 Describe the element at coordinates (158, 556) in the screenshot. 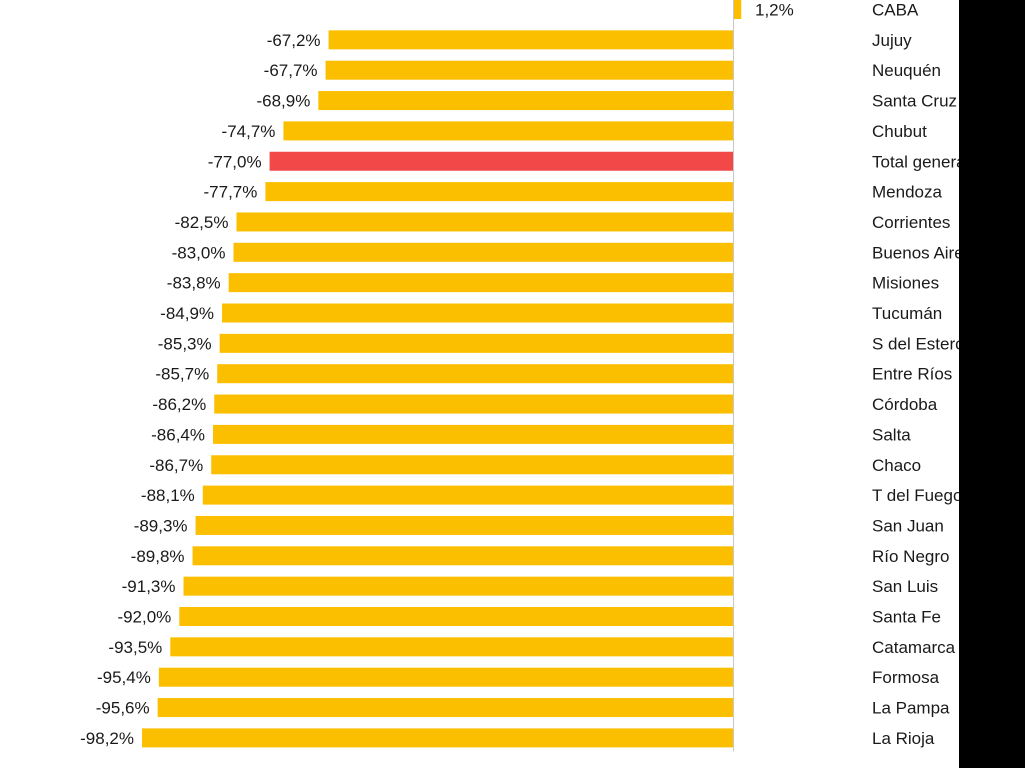

I see `data-label-18: -89,8%` at that location.